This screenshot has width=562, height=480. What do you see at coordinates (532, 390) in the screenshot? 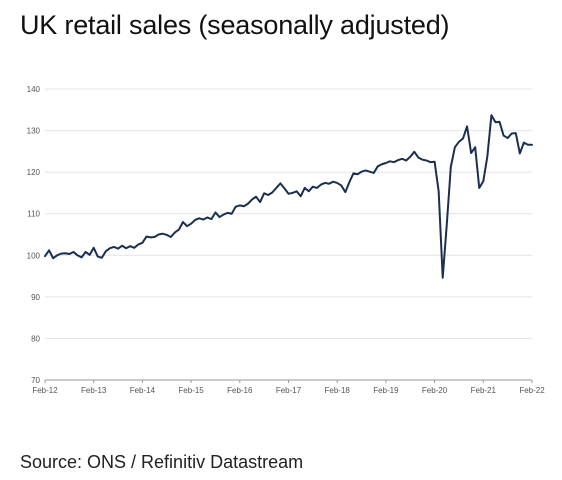
I see `x-tick-label: Feb-22` at bounding box center [532, 390].